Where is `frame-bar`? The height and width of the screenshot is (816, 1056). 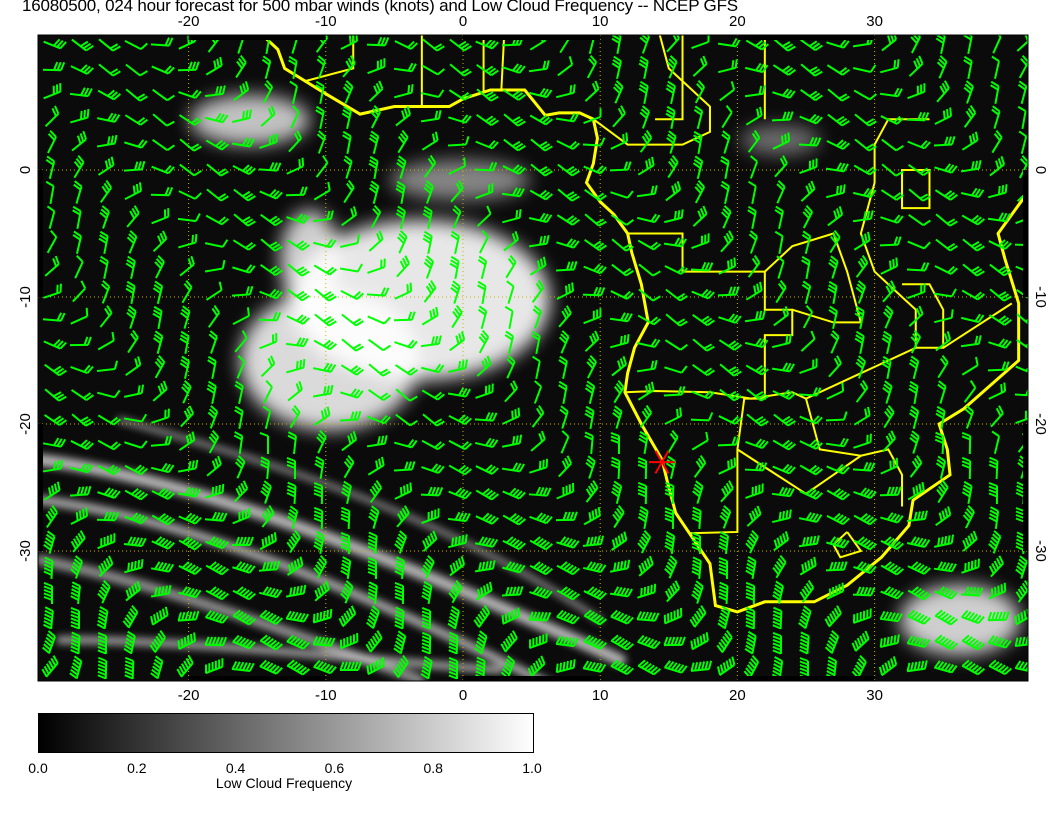 frame-bar is located at coordinates (257, 37).